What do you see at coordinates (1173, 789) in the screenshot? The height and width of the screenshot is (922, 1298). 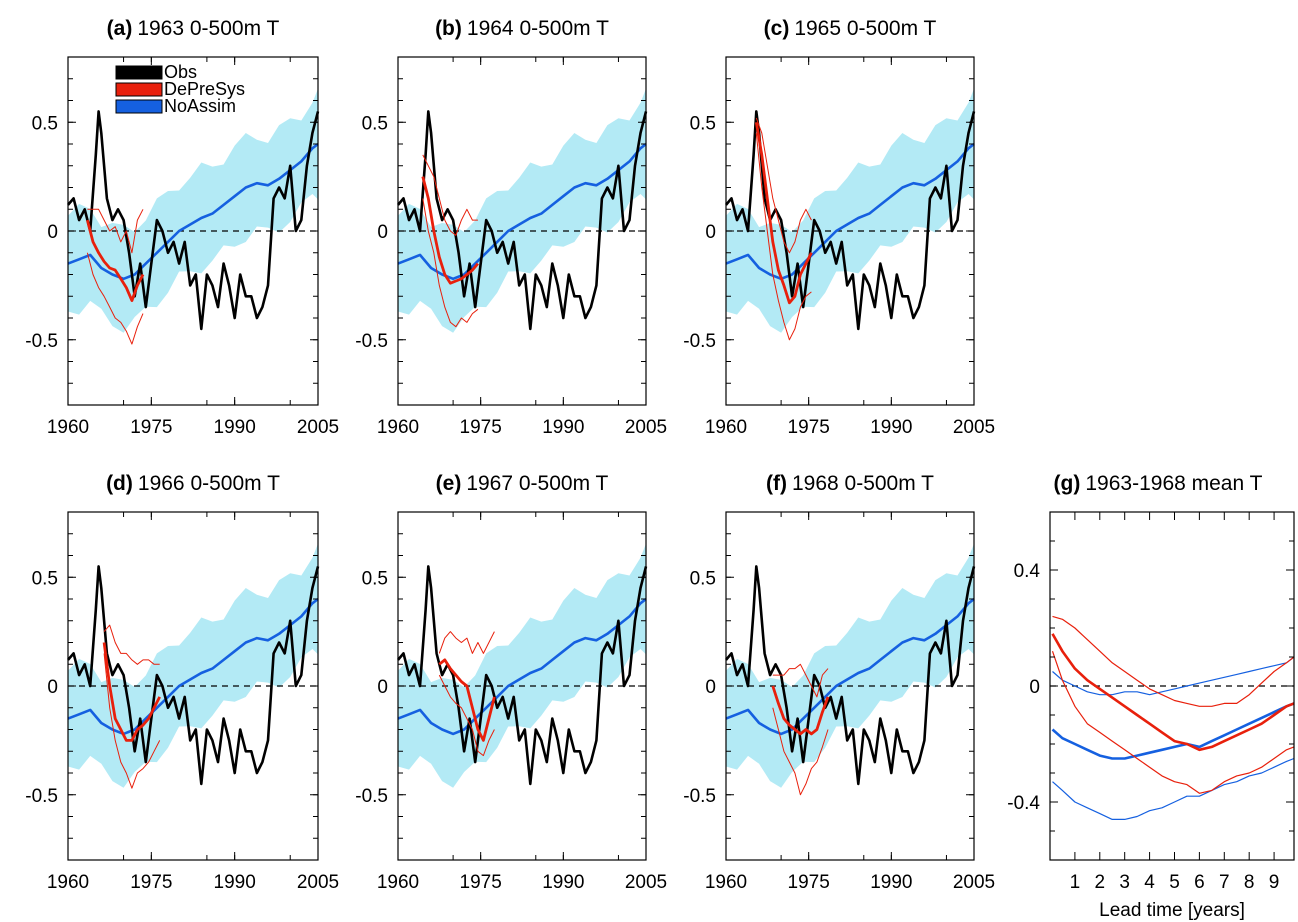 I see `noassim-lower-line` at bounding box center [1173, 789].